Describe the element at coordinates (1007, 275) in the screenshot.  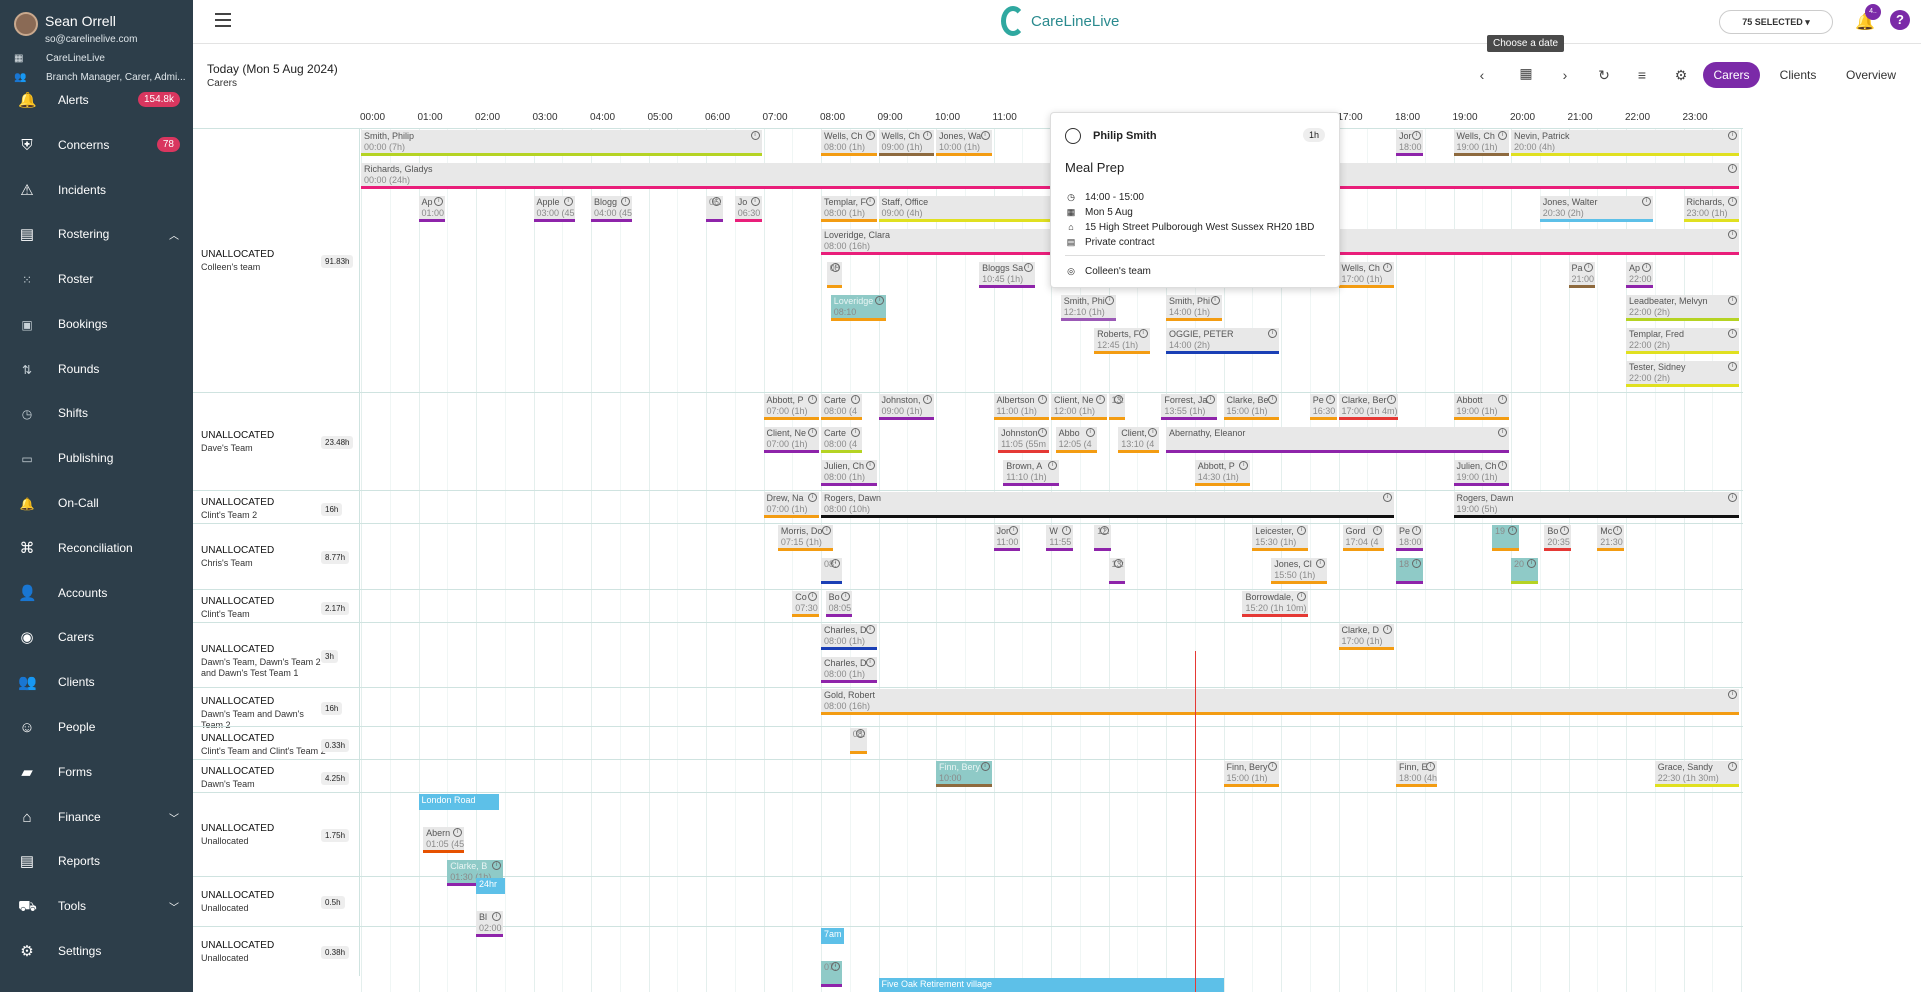
I see `visit-card: Bloggs Sa 10:45 (1h) i` at that location.